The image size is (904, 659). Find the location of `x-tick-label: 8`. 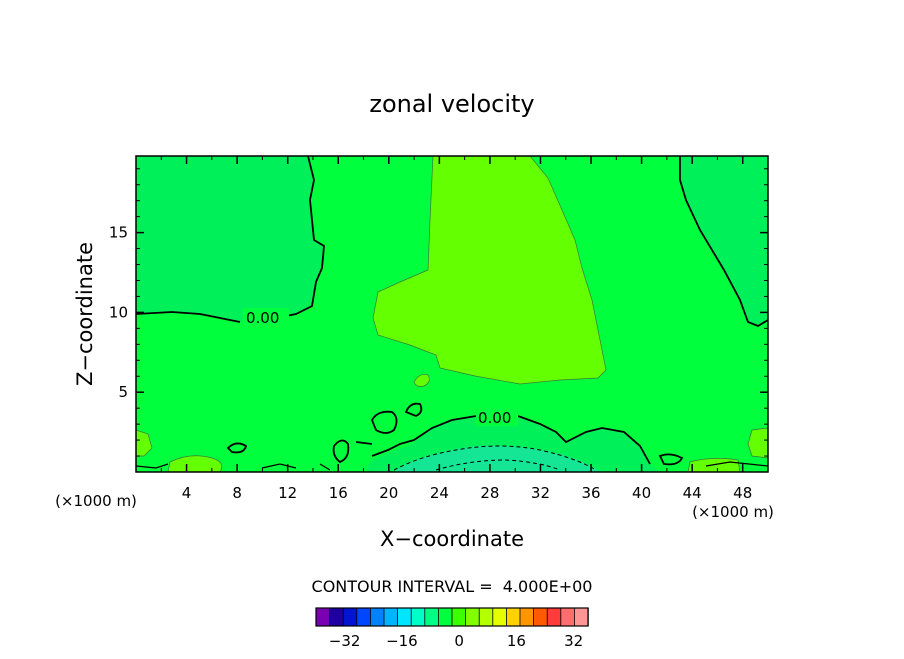

x-tick-label: 8 is located at coordinates (237, 493).